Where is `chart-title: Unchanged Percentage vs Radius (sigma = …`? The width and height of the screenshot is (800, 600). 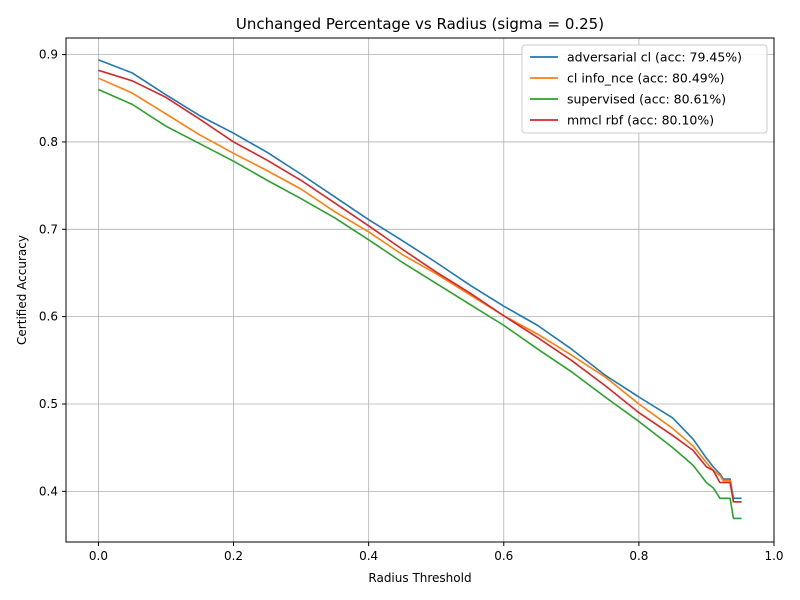
chart-title: Unchanged Percentage vs Radius (sigma = … is located at coordinates (420, 24).